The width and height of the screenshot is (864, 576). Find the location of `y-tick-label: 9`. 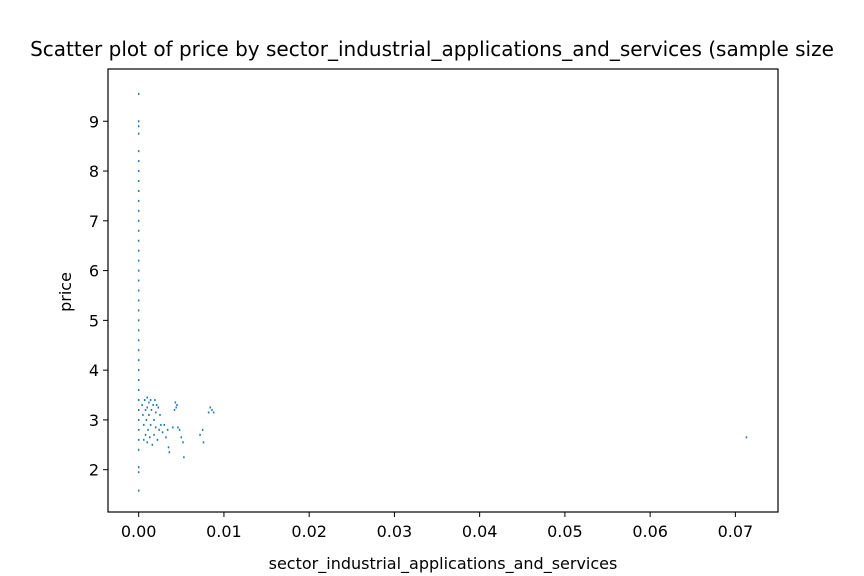

y-tick-label: 9 is located at coordinates (94, 121).